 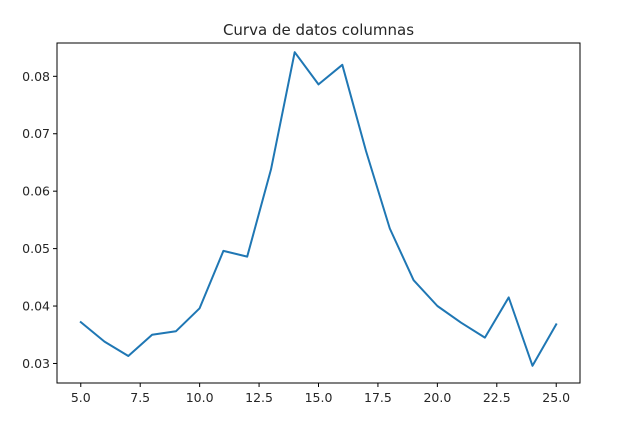 I want to click on y-tick-label: 0.05, so click(x=36, y=248).